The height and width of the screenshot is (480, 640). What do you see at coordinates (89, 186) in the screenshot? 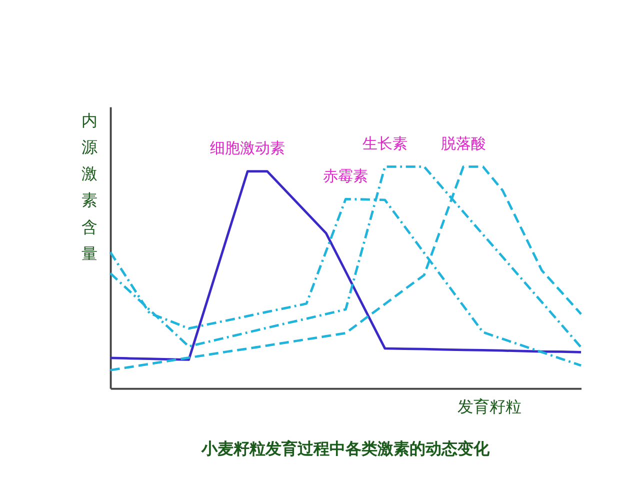
I see `y-axis-title: 内源激素含量` at bounding box center [89, 186].